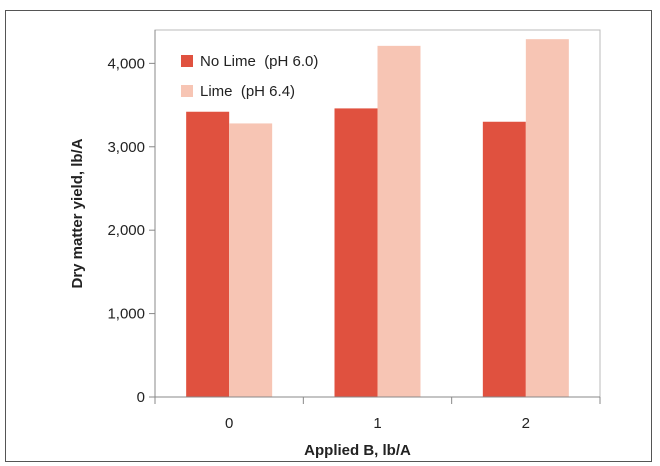  I want to click on y-tick-label: 3,000, so click(126, 147).